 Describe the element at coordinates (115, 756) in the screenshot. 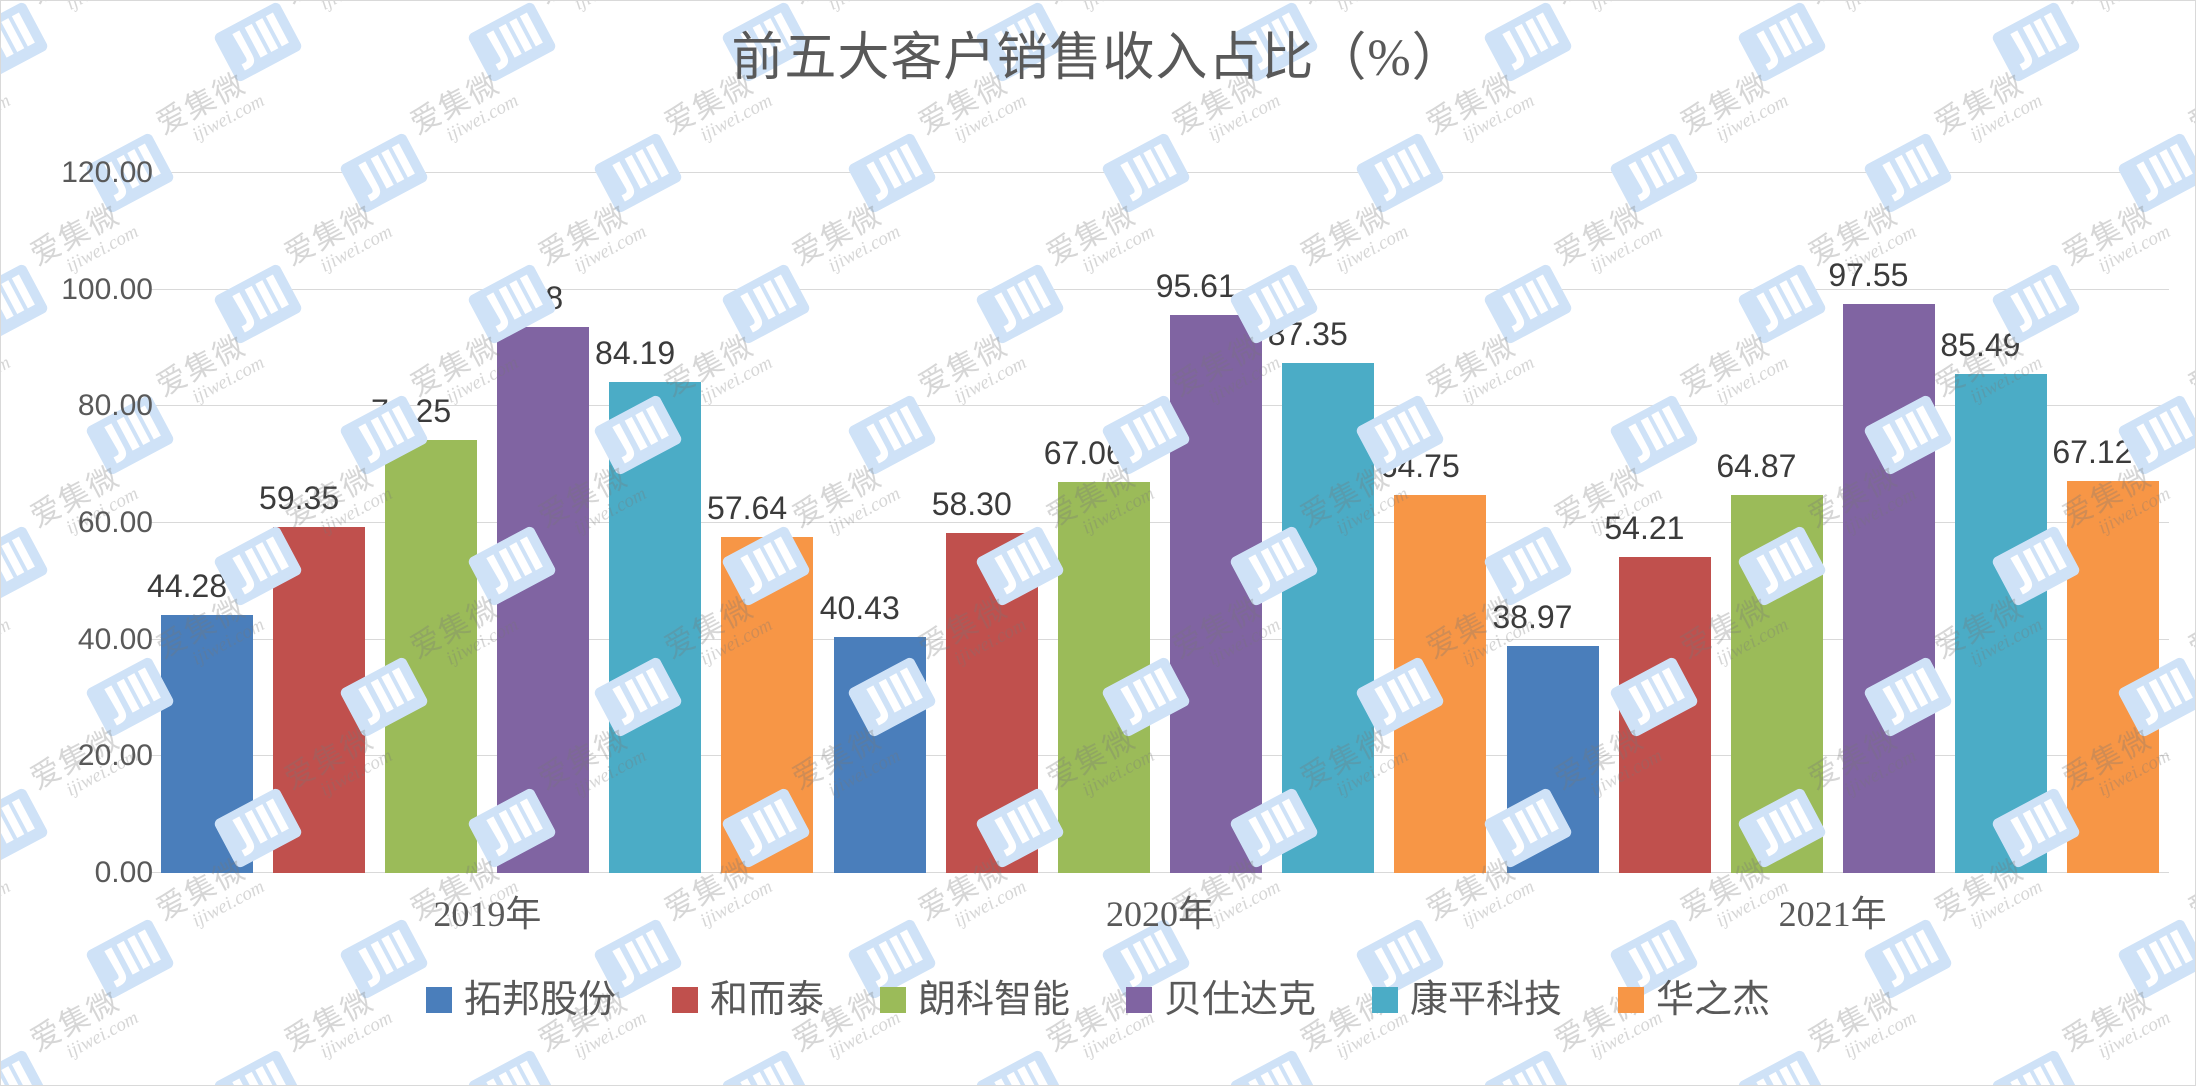

I see `y-axis-tick-label: 20.00` at that location.